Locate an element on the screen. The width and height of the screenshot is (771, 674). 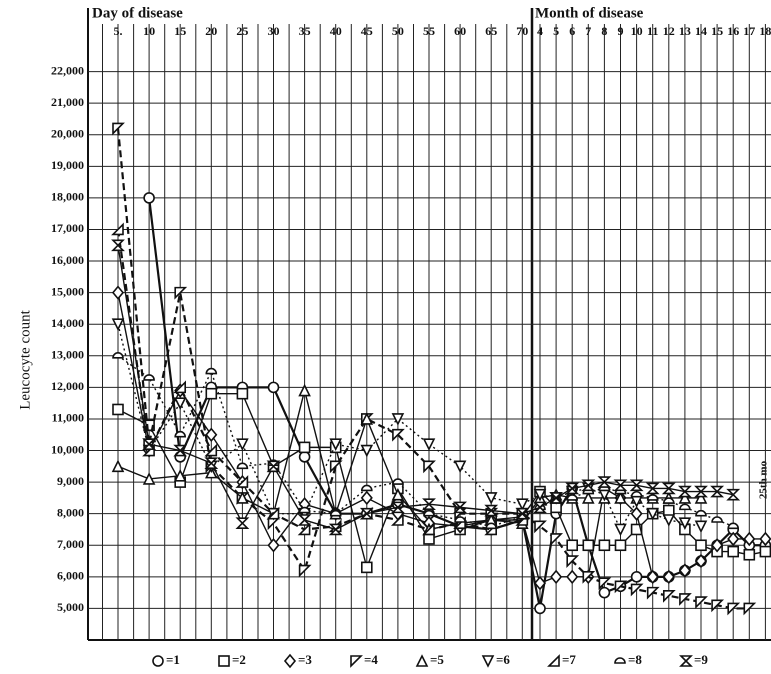
x-tick-label: 16 is located at coordinates (733, 31).